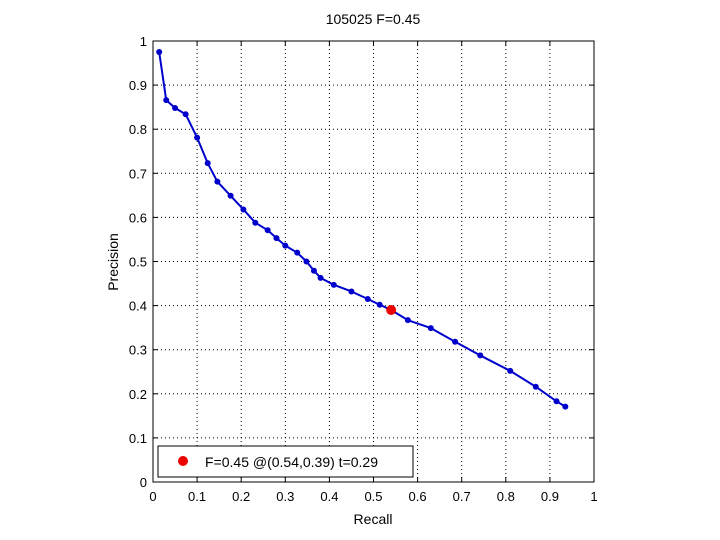 This screenshot has width=720, height=540. I want to click on best-f-point, so click(391, 310).